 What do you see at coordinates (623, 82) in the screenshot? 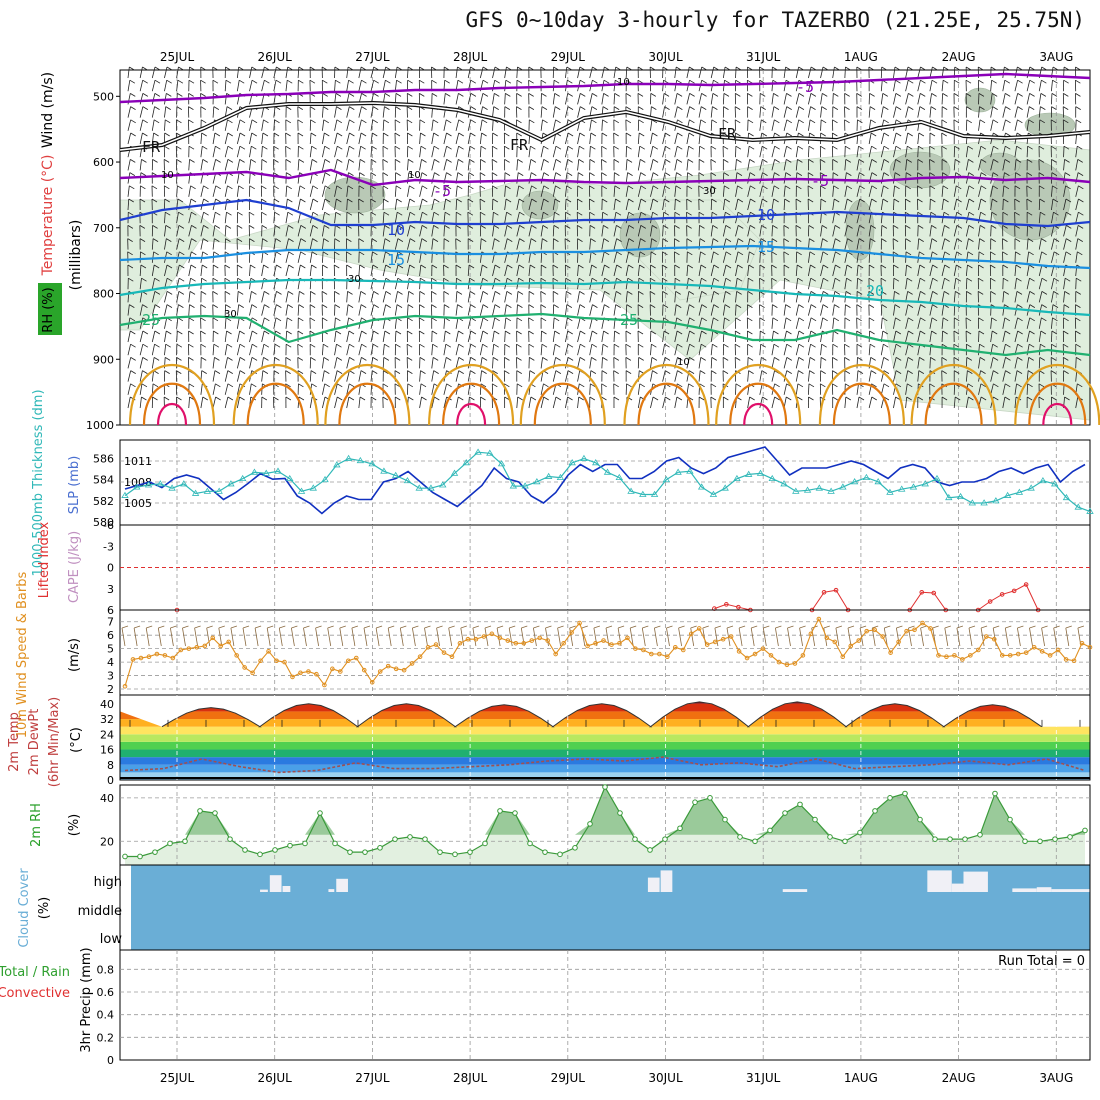
I see `rh-contour-label: 10` at bounding box center [623, 82].